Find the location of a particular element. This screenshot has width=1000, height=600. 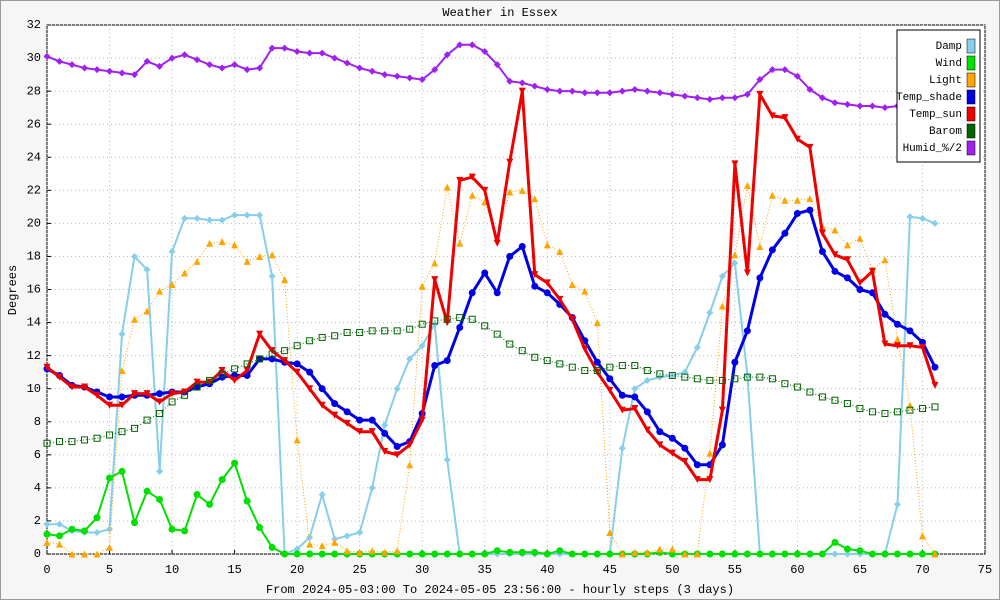

legend-label: Barom is located at coordinates (945, 132).